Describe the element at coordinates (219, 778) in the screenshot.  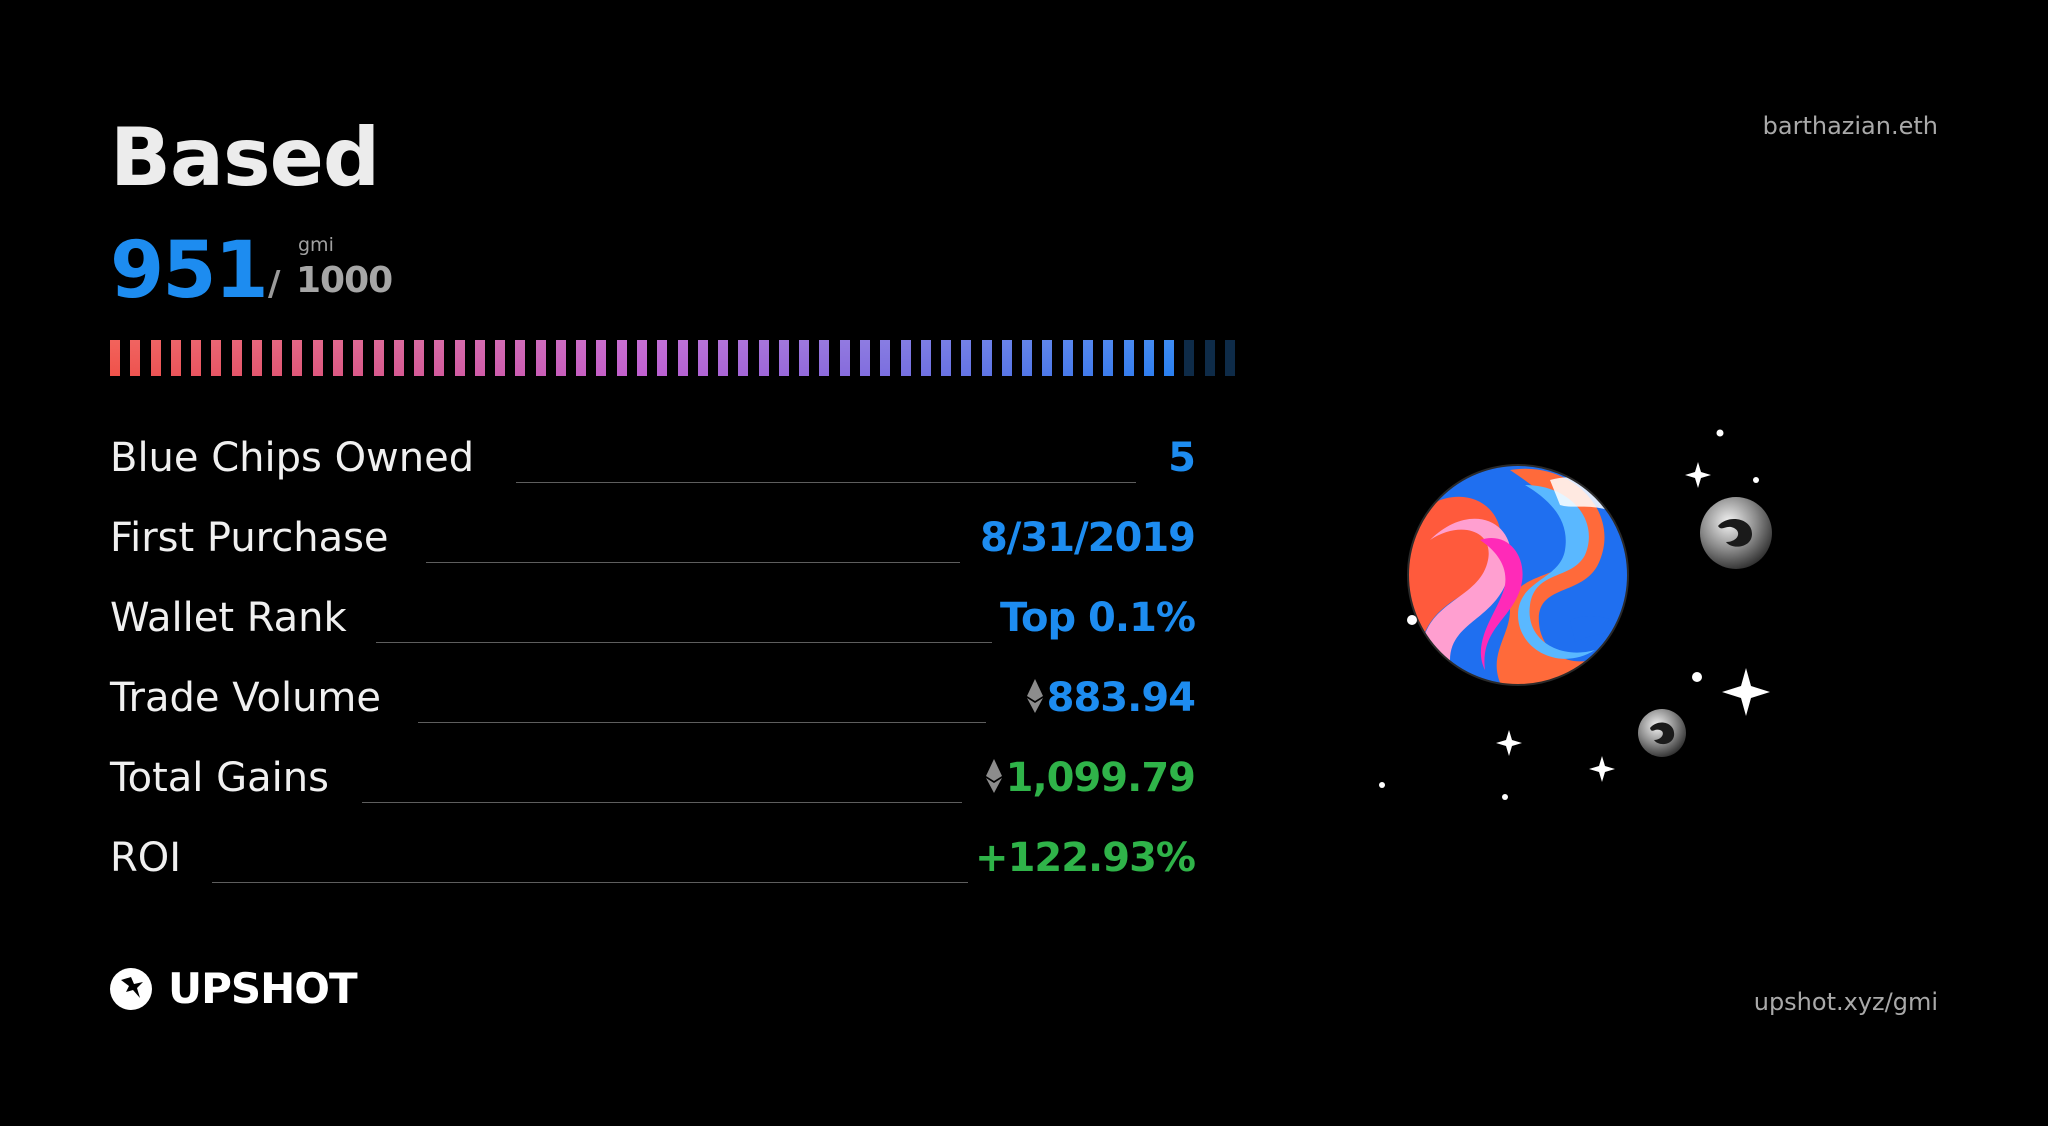
I see `stat-label: Total Gains` at that location.